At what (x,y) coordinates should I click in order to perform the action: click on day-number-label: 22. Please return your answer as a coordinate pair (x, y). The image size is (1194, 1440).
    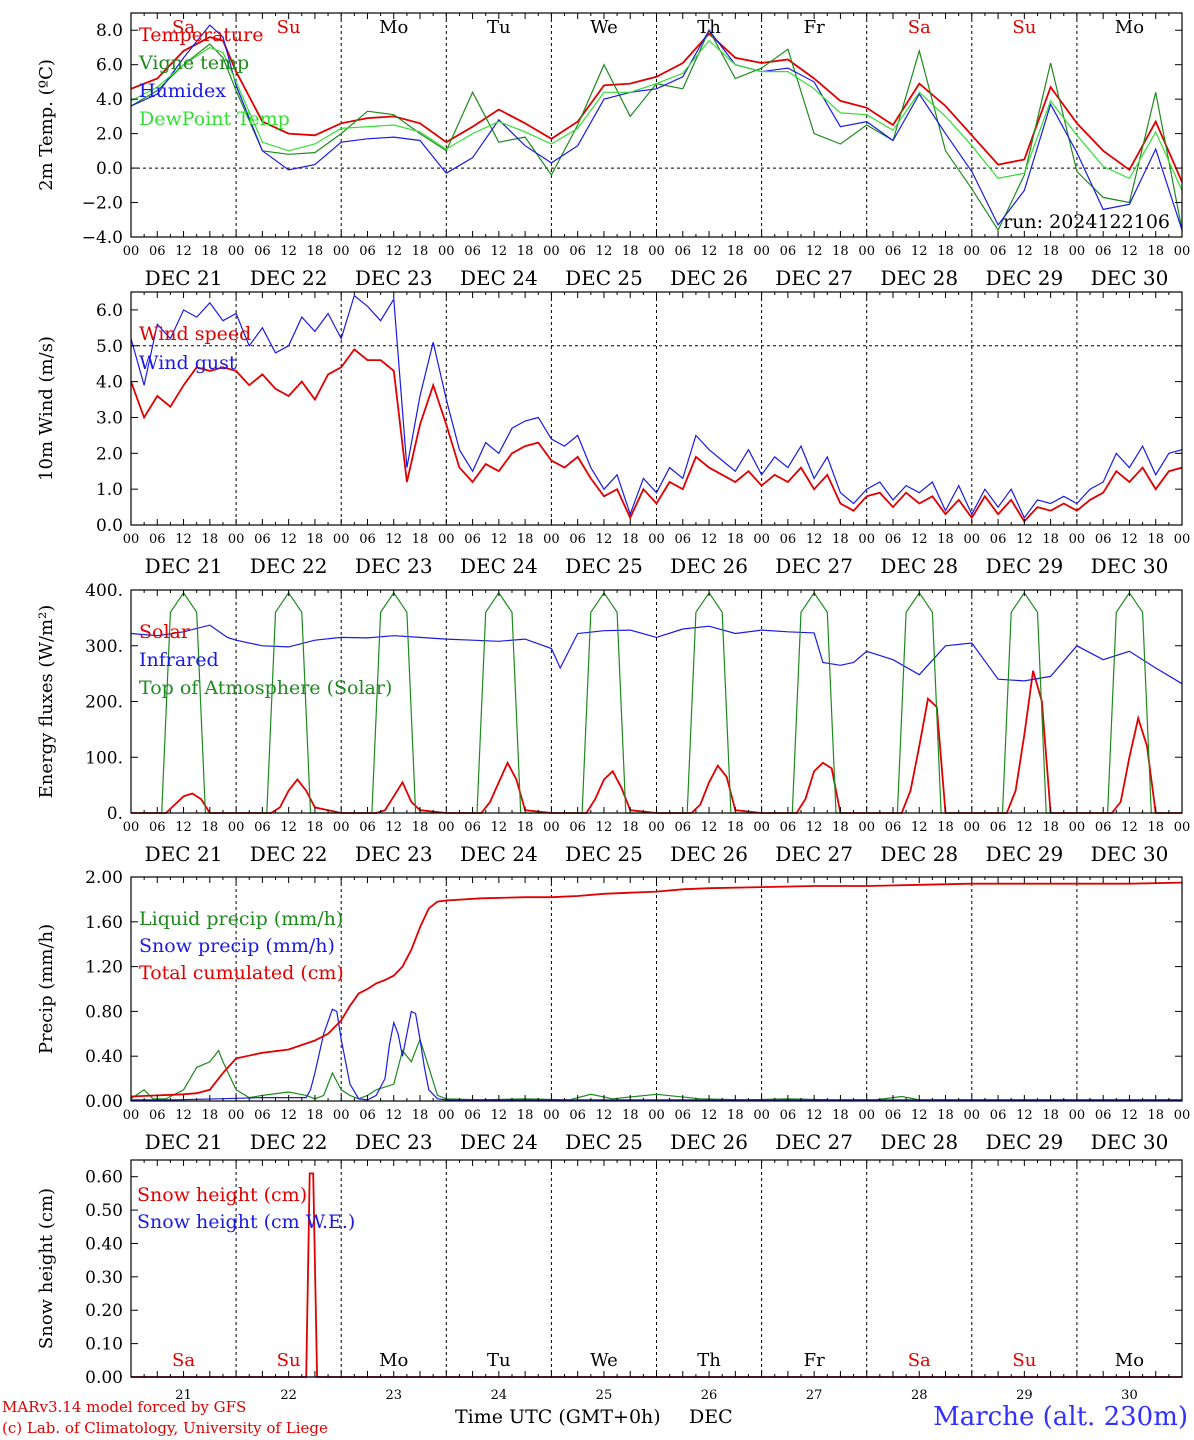
    Looking at the image, I should click on (288, 1395).